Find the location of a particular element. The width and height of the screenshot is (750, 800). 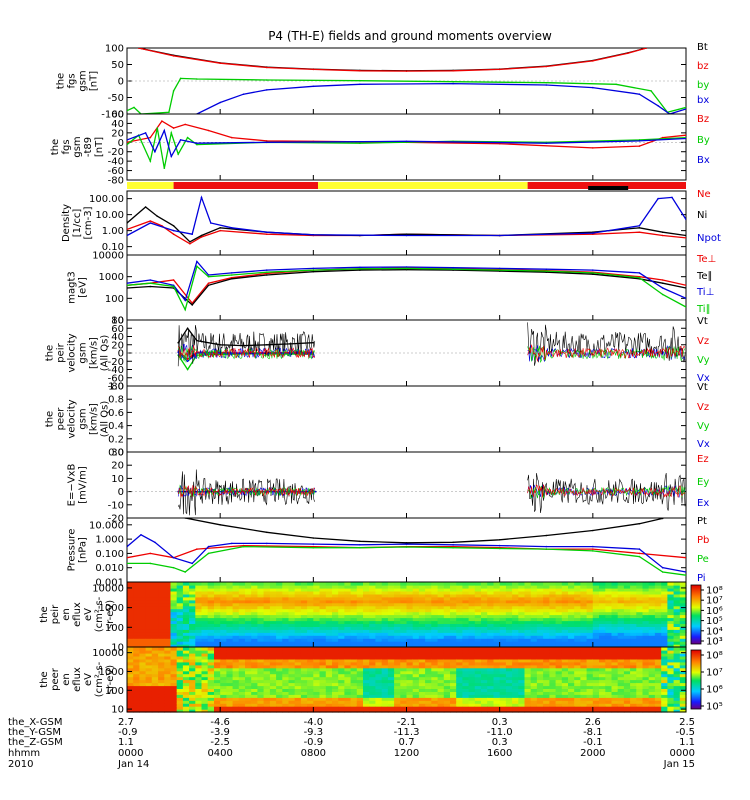

noise-trace is located at coordinates (606, 344).